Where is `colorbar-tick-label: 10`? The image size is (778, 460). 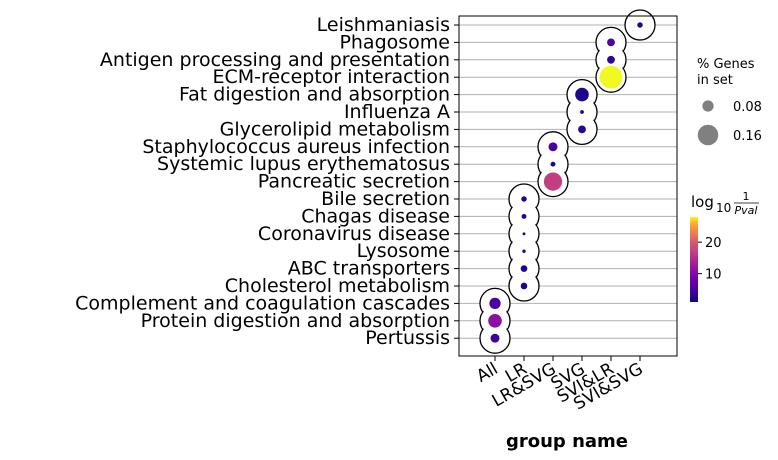 colorbar-tick-label: 10 is located at coordinates (713, 275).